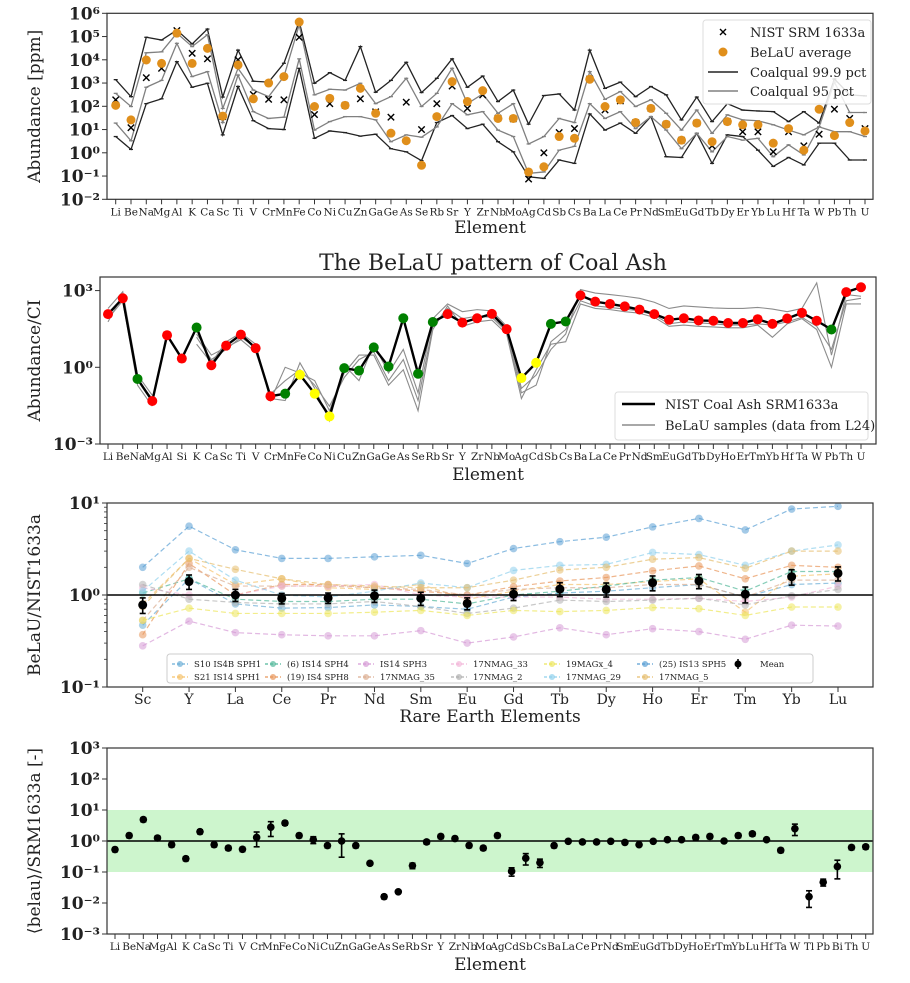 This screenshot has height=983, width=910. What do you see at coordinates (639, 947) in the screenshot?
I see `x-tick-label: Eu` at bounding box center [639, 947].